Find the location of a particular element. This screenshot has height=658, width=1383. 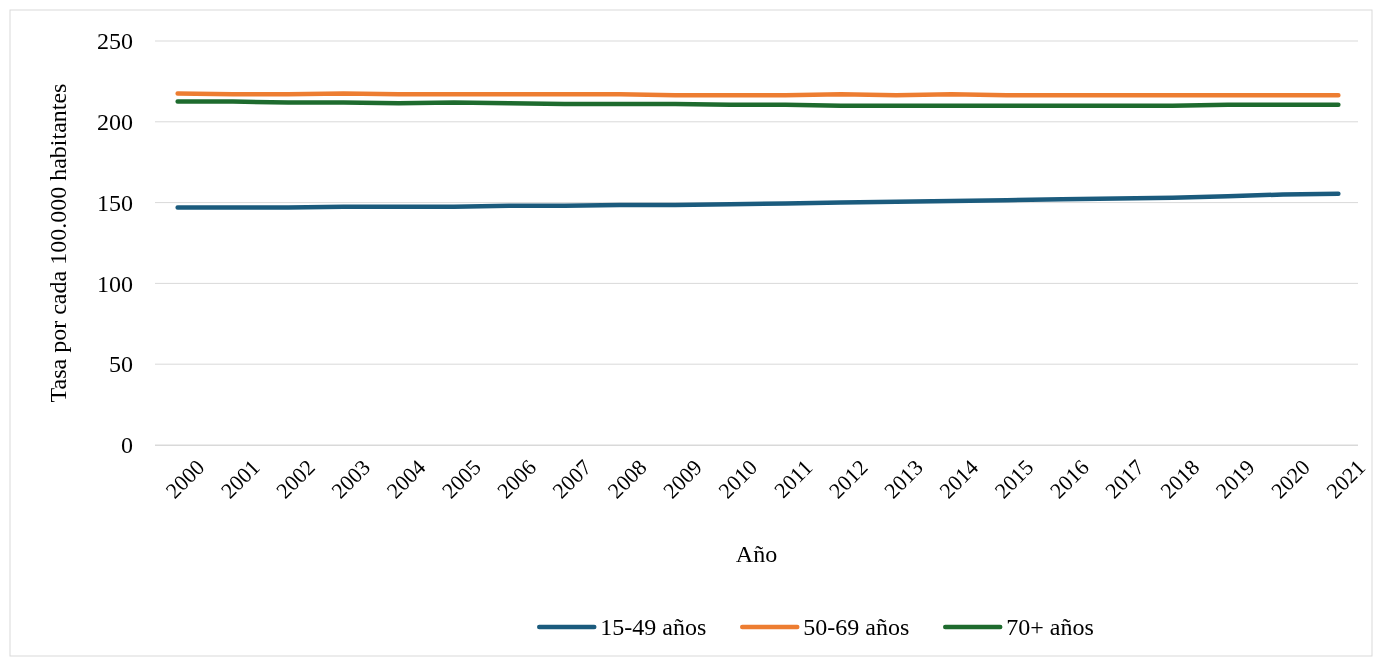

x-axis-title: Año is located at coordinates (756, 554).